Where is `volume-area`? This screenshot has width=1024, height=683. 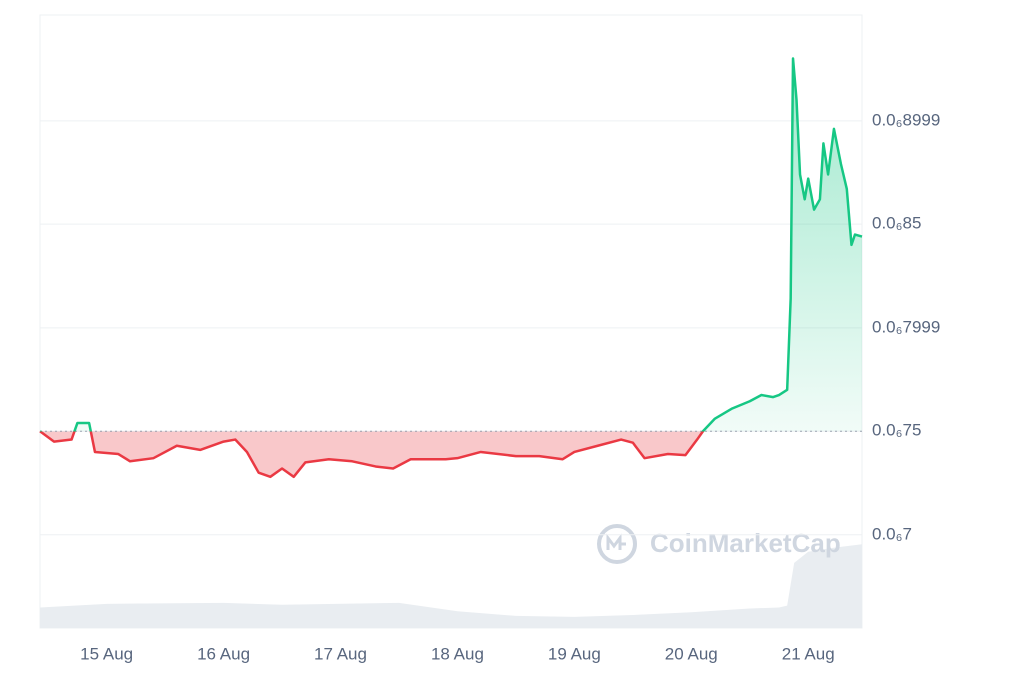
volume-area is located at coordinates (451, 586).